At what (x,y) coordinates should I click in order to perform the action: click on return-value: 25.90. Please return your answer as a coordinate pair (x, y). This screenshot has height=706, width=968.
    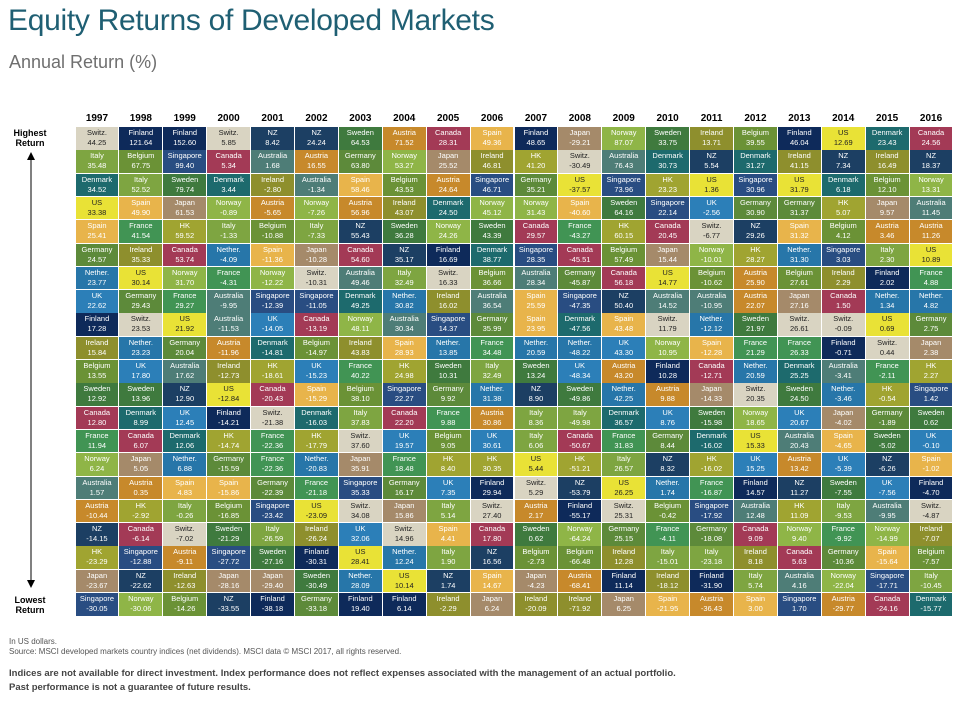
    Looking at the image, I should click on (755, 282).